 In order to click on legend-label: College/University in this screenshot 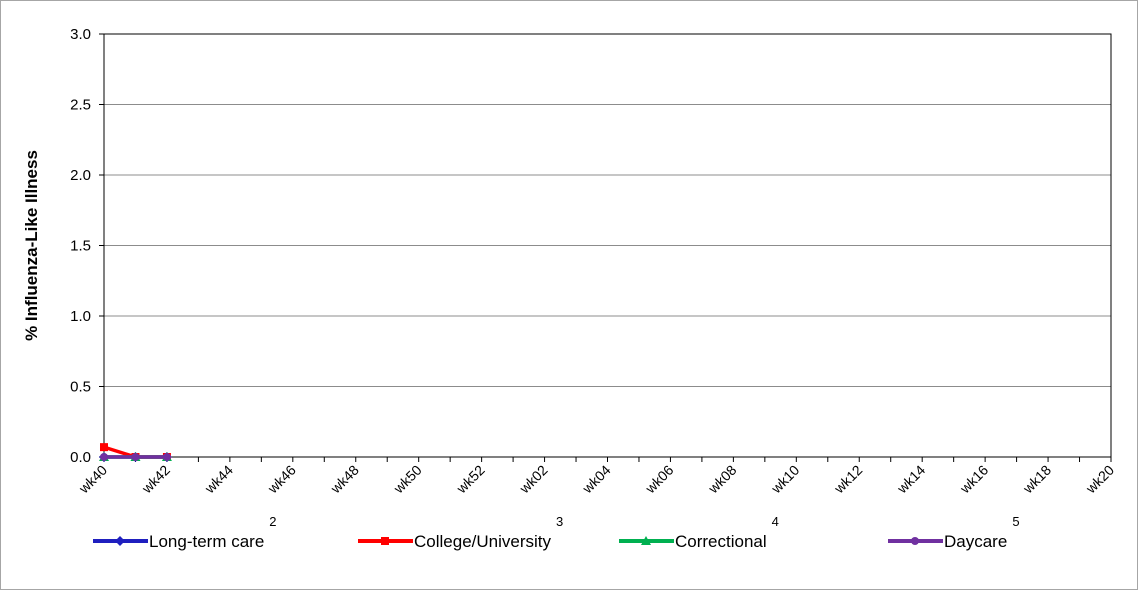, I will do `click(482, 541)`.